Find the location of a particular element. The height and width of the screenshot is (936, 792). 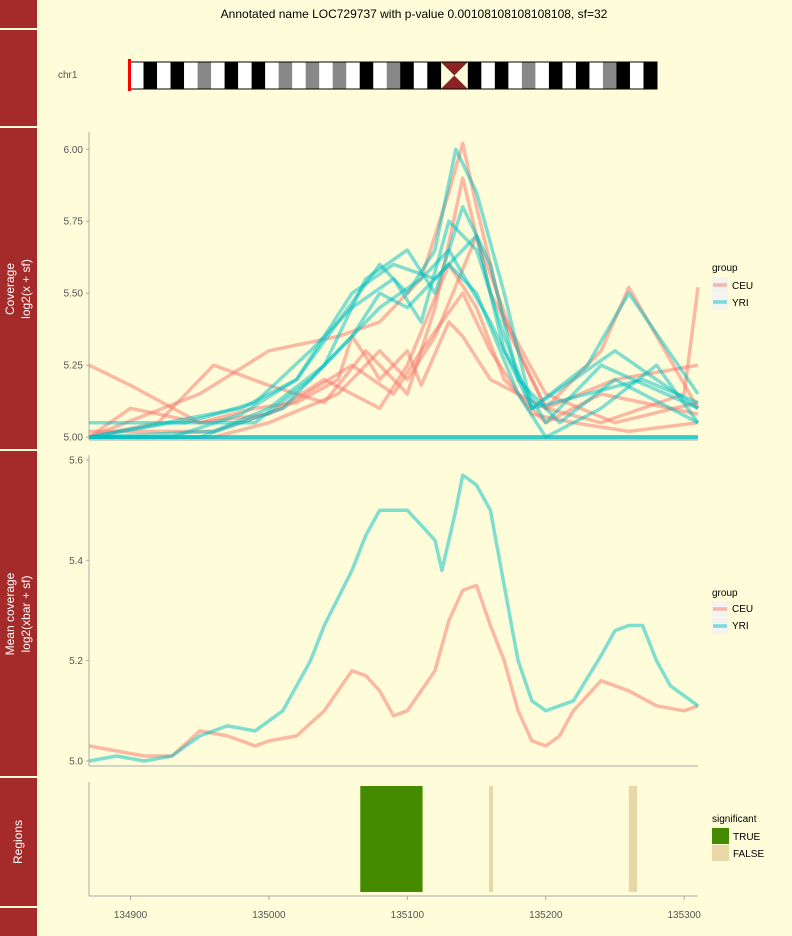

x-tick-label: 135100 is located at coordinates (408, 915).